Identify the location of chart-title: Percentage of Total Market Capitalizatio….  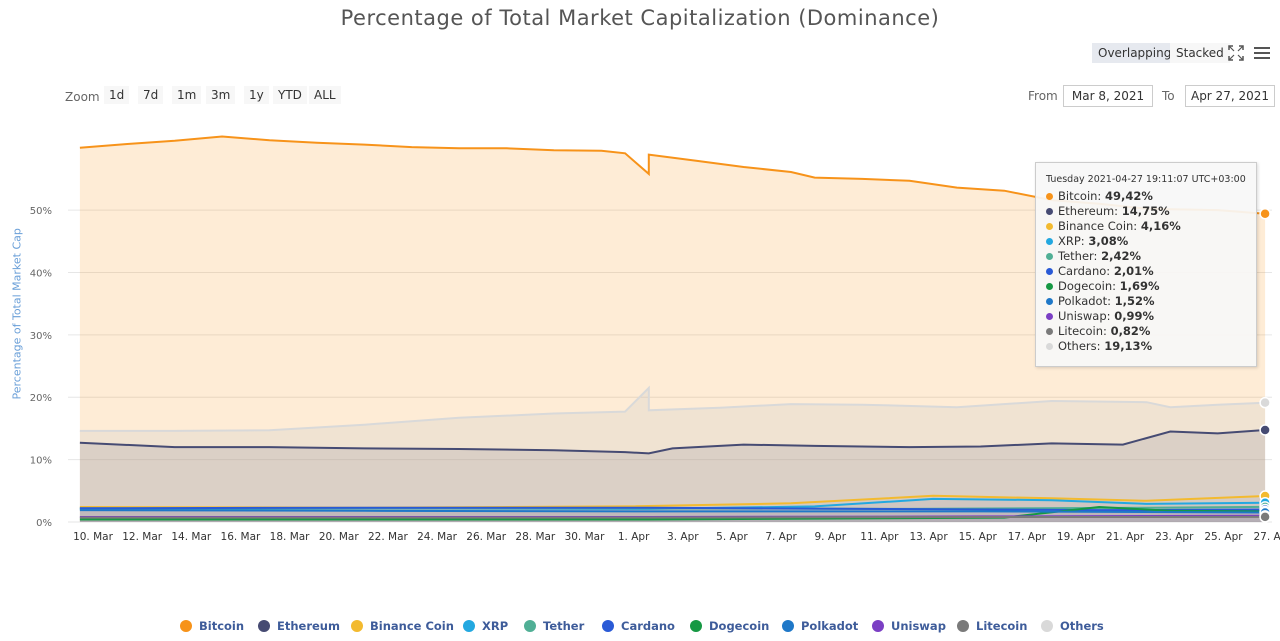
(640, 18).